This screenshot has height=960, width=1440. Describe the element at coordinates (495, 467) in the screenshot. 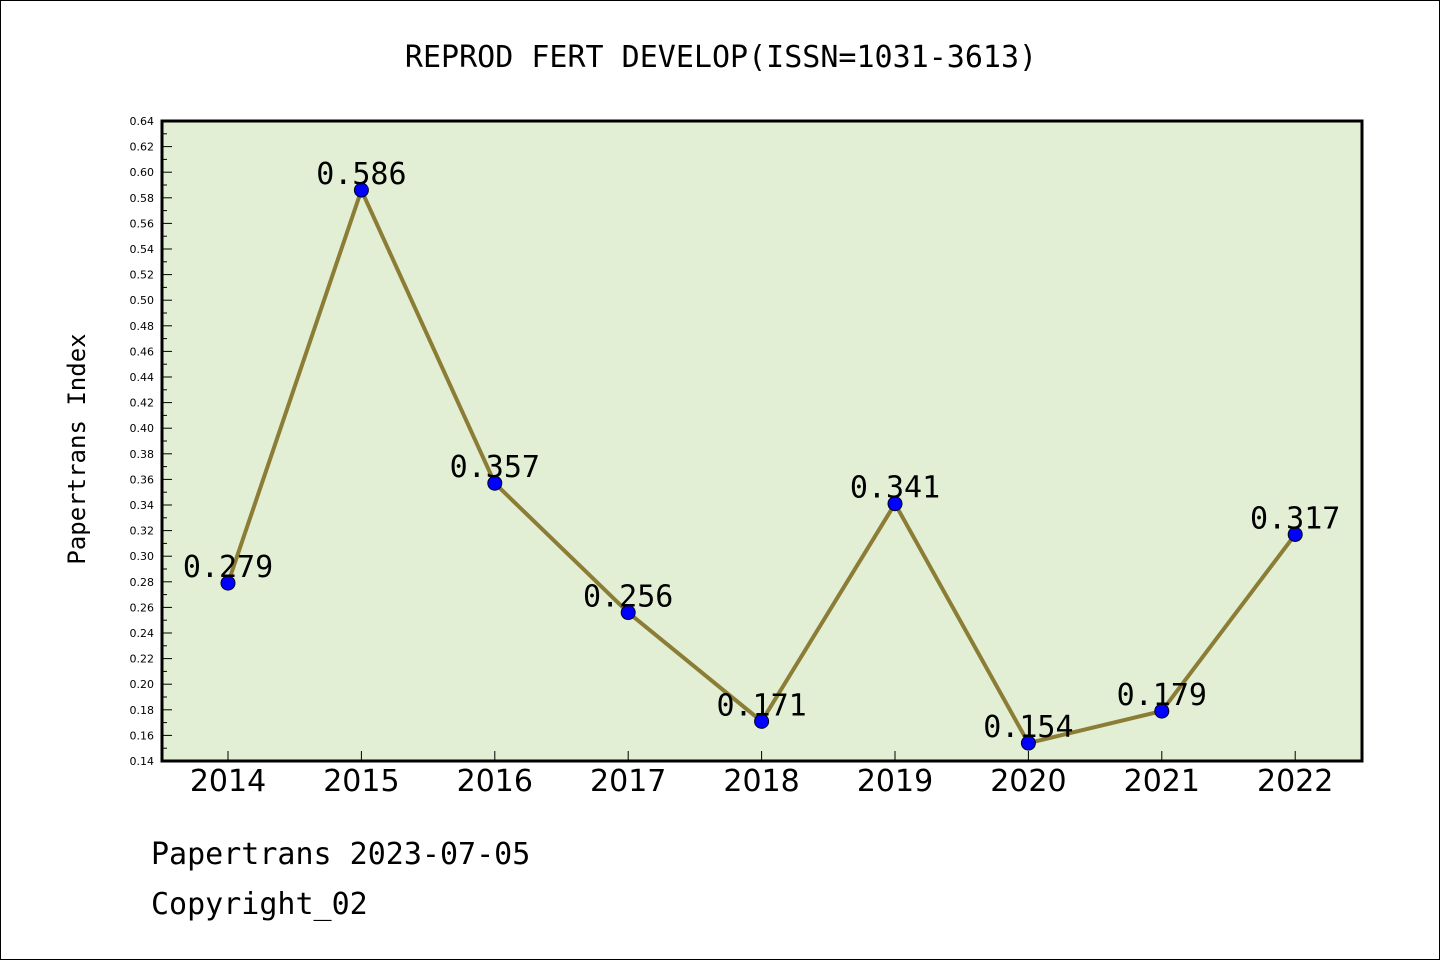

I see `data-label: 0.357` at that location.